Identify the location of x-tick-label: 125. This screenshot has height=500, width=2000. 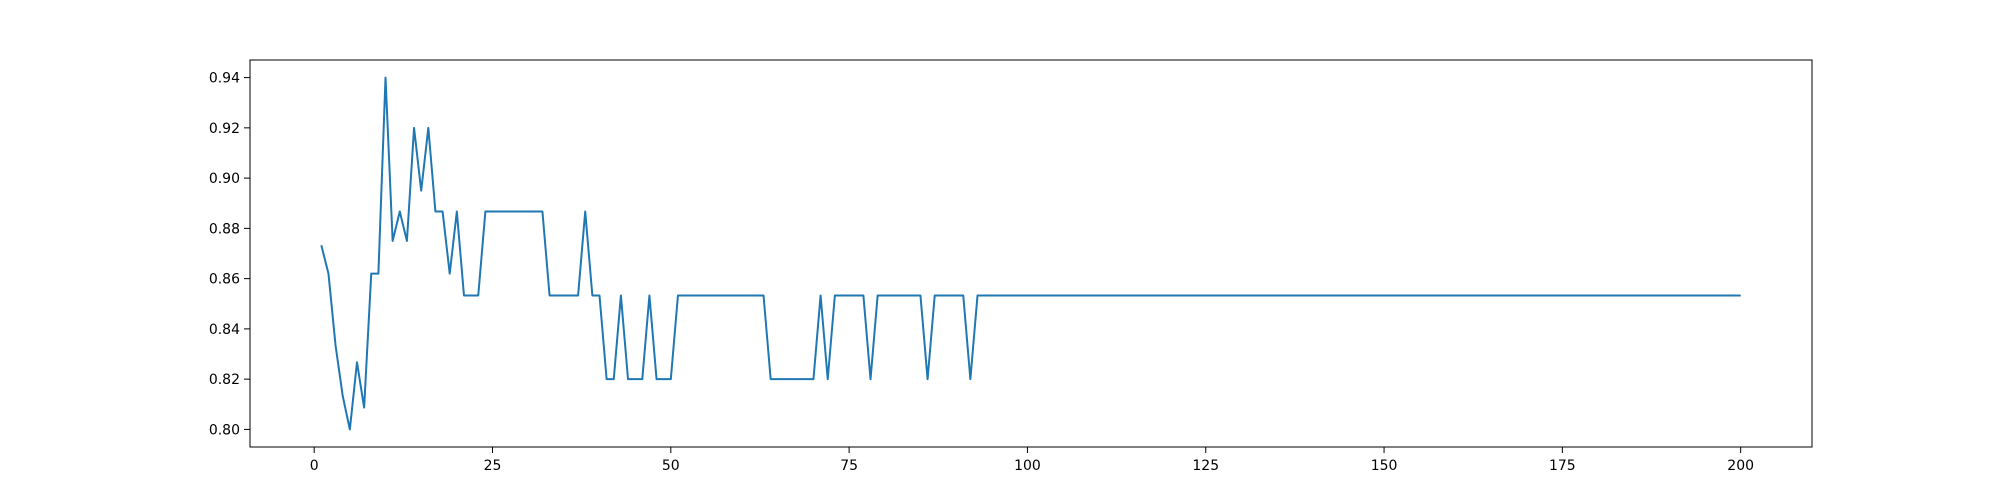
(1205, 466).